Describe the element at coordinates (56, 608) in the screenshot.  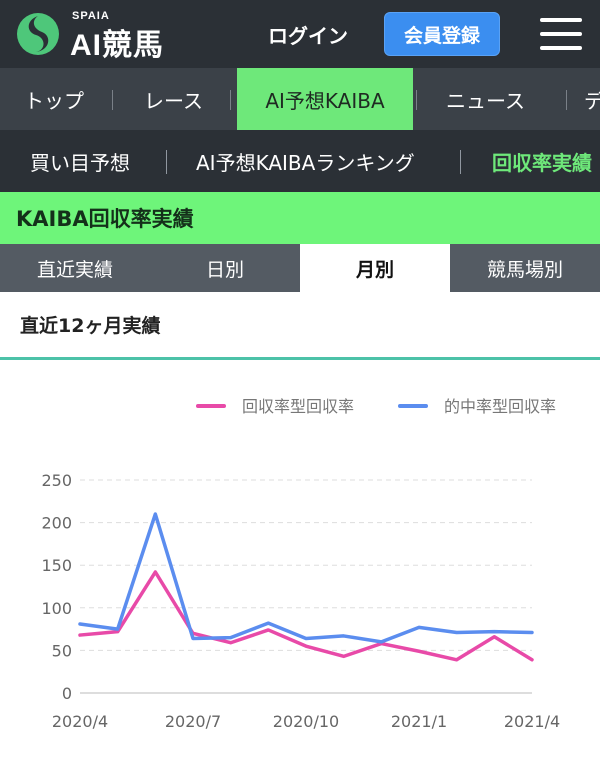
I see `y-tick-label: 100` at that location.